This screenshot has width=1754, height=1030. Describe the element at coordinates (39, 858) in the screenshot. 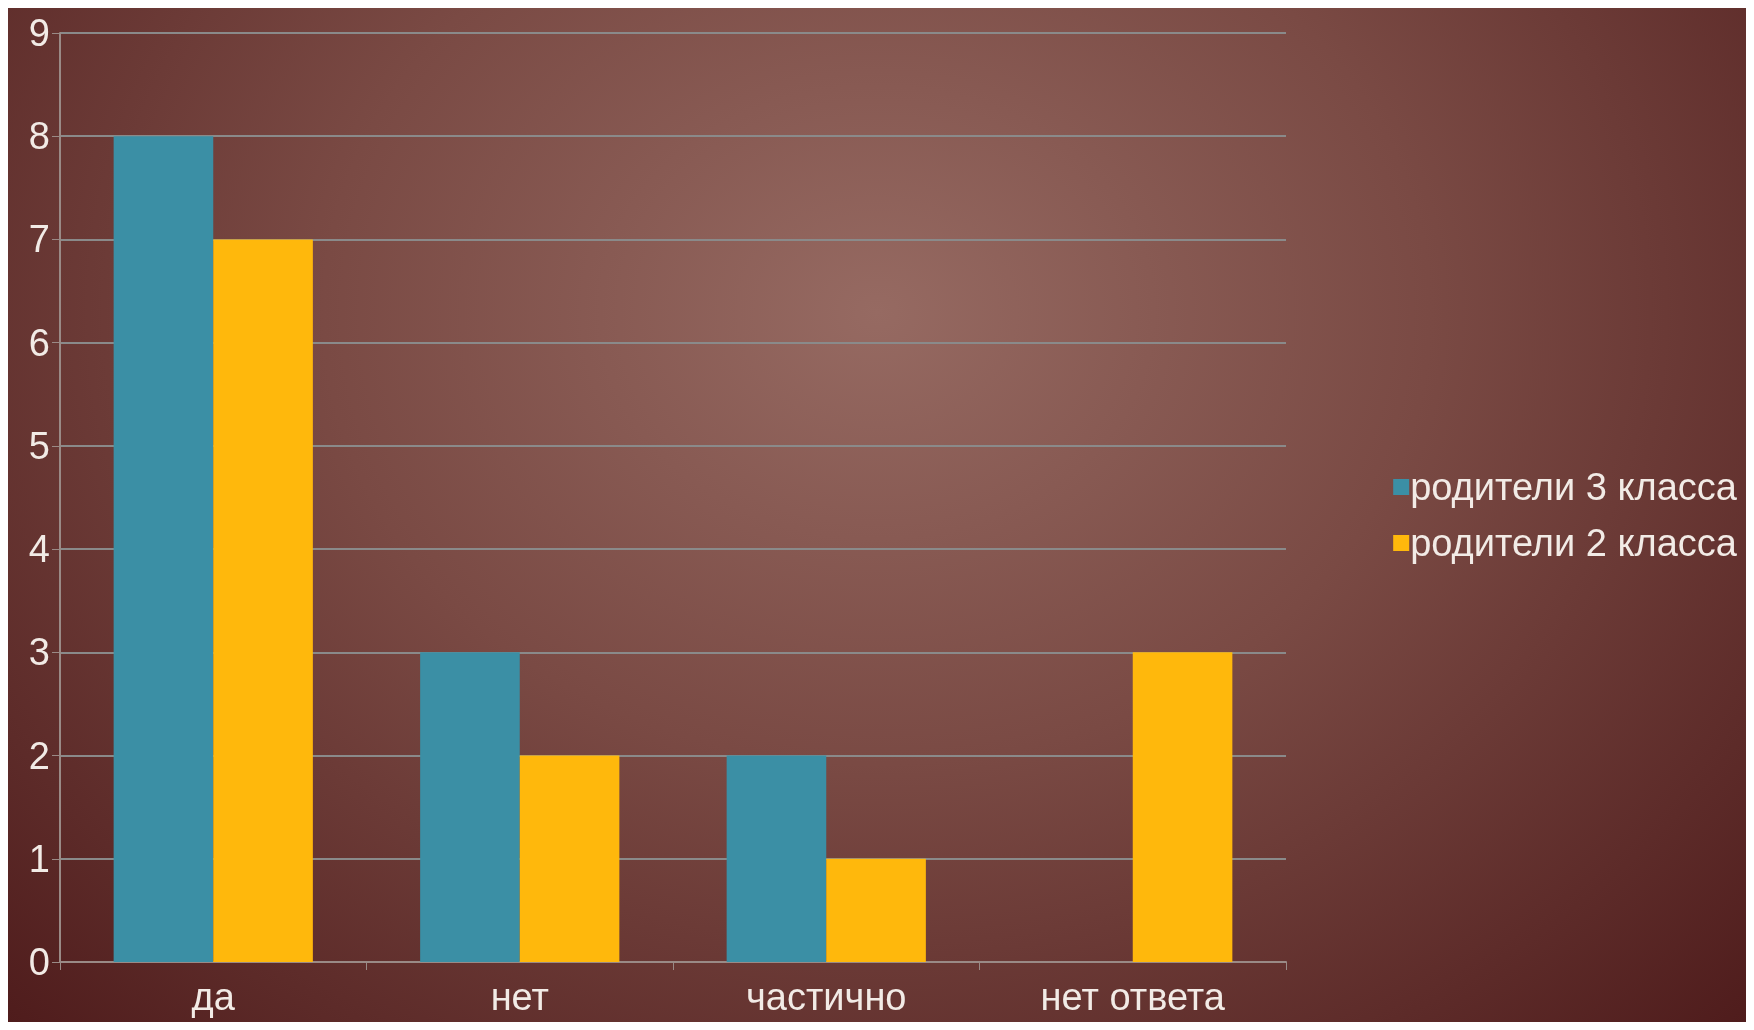

I see `y-tick-label: 1` at that location.